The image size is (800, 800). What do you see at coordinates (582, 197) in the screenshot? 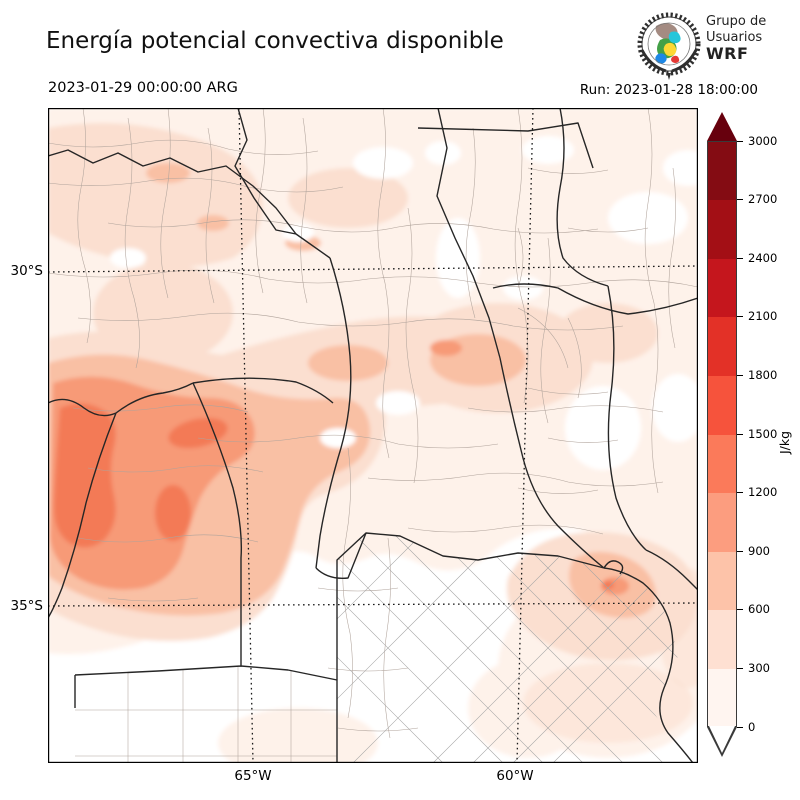
I see `border-corrientes-east` at bounding box center [582, 197].